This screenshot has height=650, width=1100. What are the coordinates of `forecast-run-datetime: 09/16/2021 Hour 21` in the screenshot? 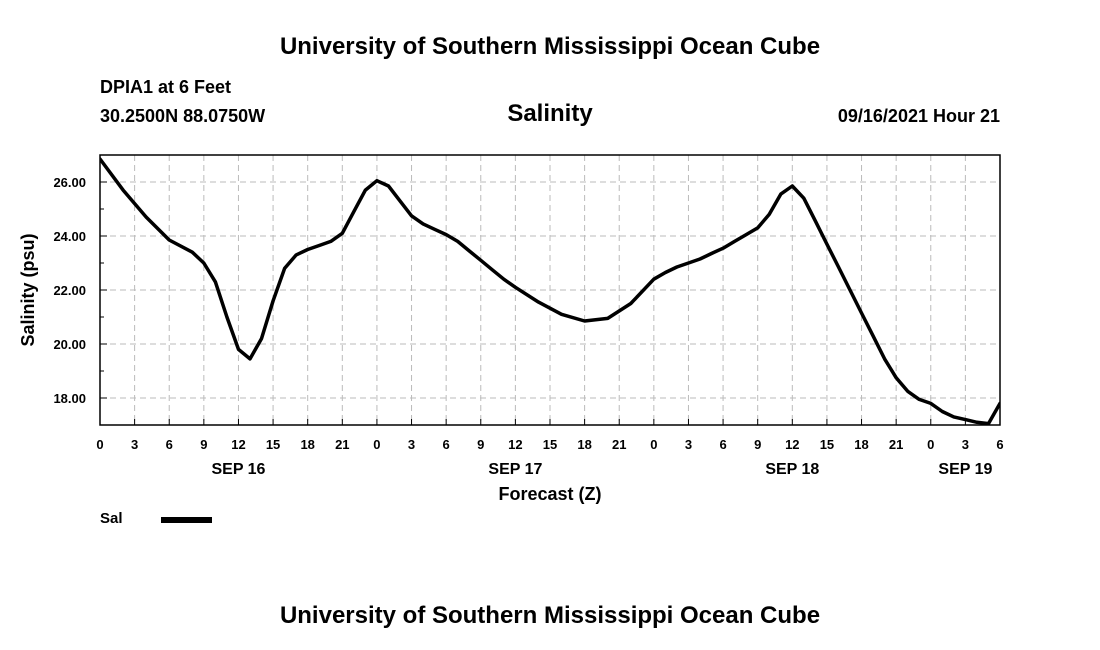 It's located at (918, 116).